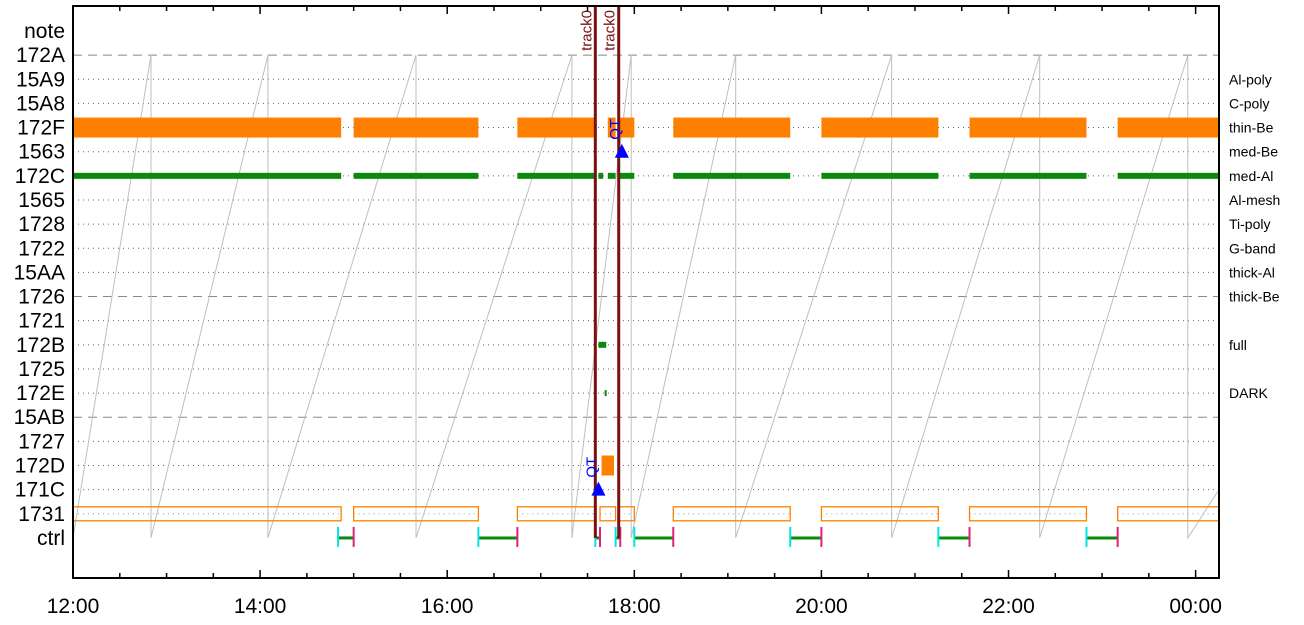 The image size is (1304, 625). What do you see at coordinates (41, 441) in the screenshot?
I see `row-label-1727: 1727` at bounding box center [41, 441].